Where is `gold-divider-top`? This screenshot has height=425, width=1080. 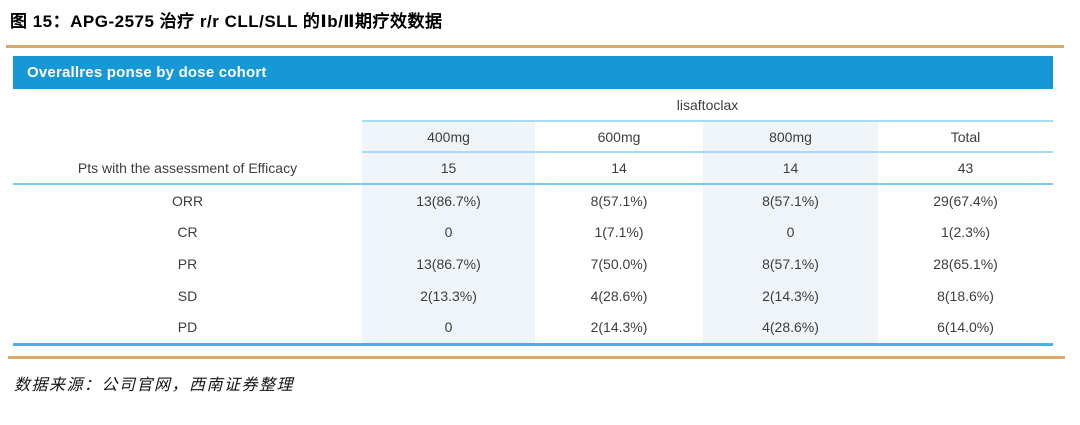
gold-divider-top is located at coordinates (535, 46).